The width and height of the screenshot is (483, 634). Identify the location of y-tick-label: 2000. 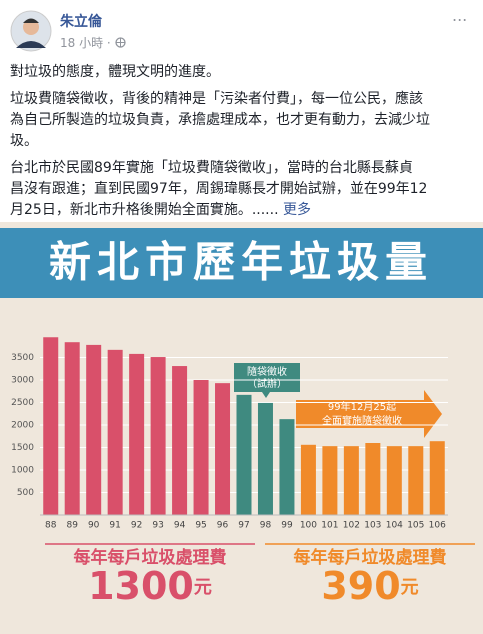
(22, 426).